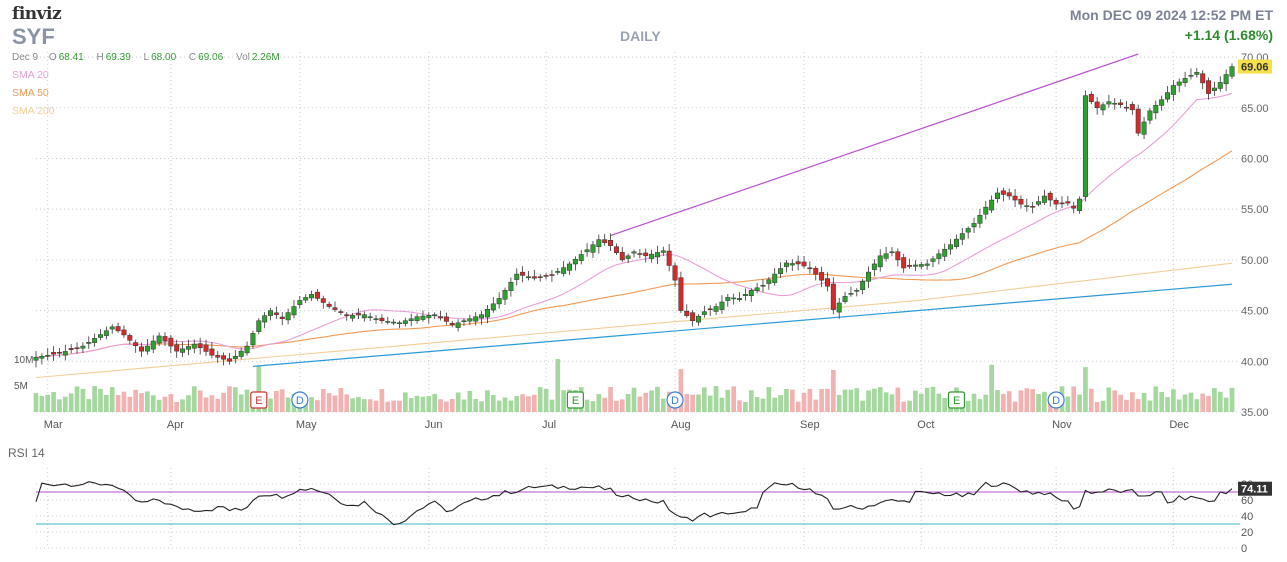 This screenshot has width=1287, height=562. I want to click on earnings-marker-label: E, so click(956, 401).